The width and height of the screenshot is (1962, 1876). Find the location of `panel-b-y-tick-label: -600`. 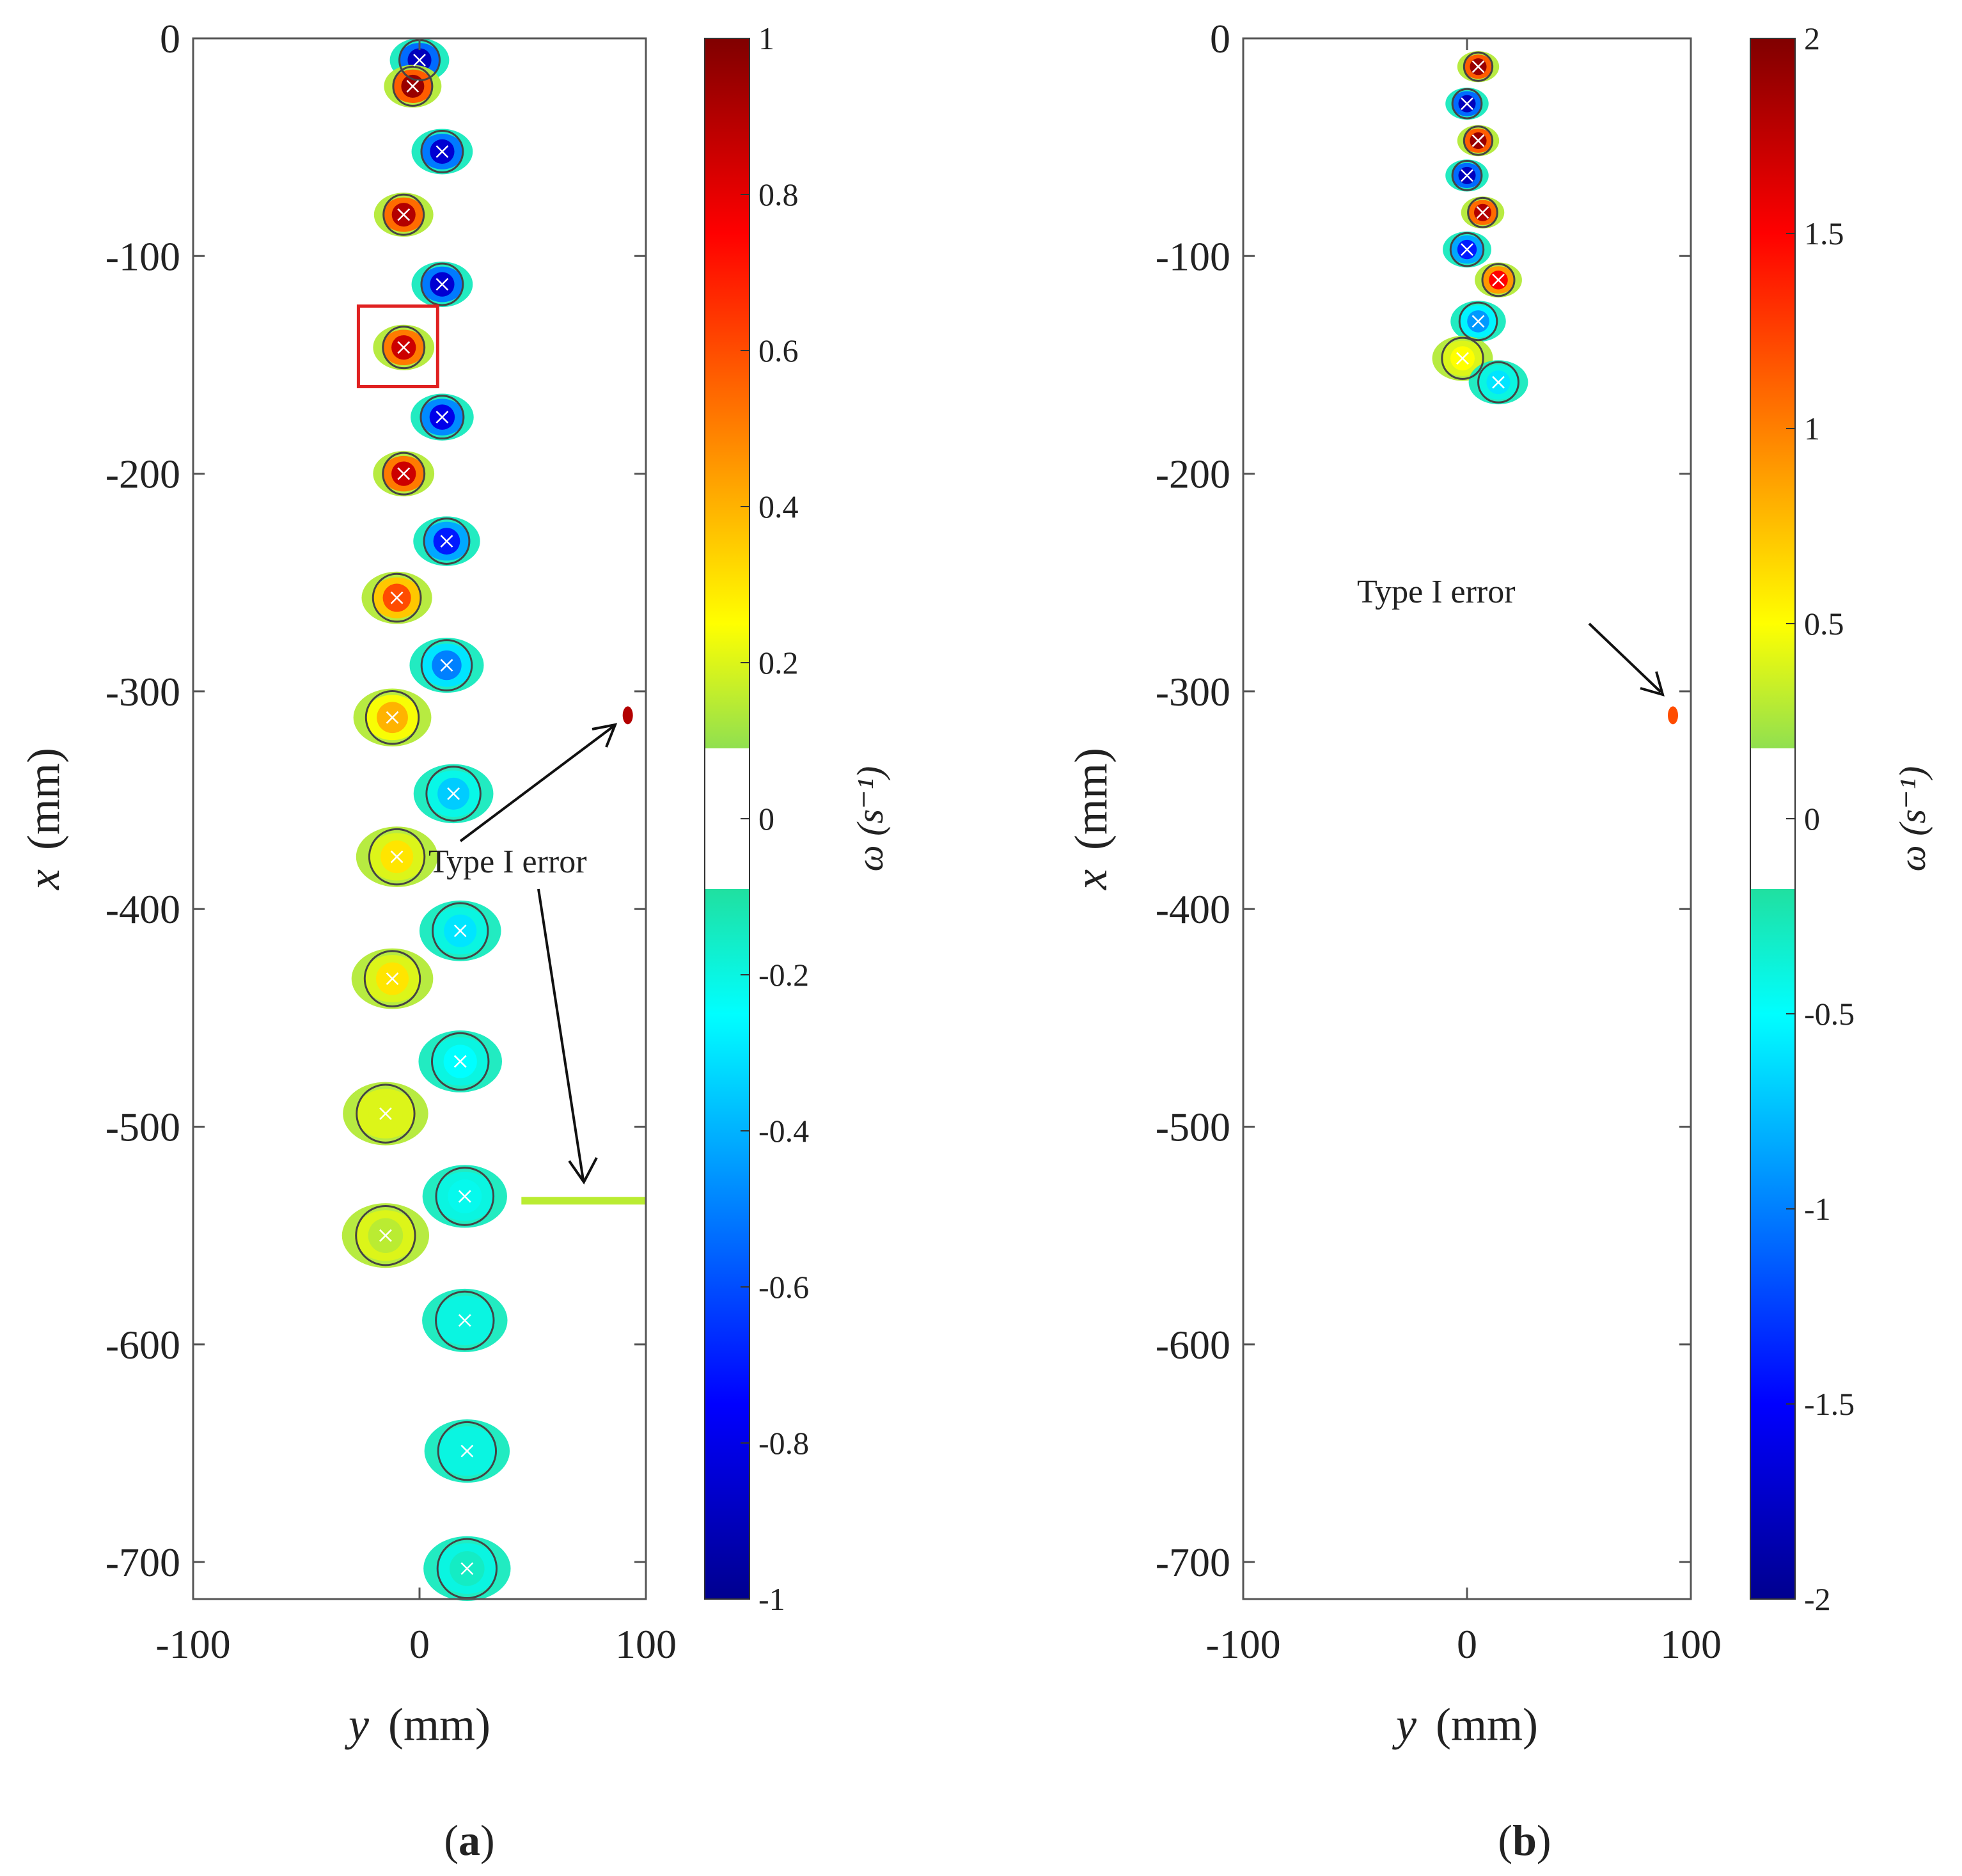

panel-b-y-tick-label: -600 is located at coordinates (1193, 1345).